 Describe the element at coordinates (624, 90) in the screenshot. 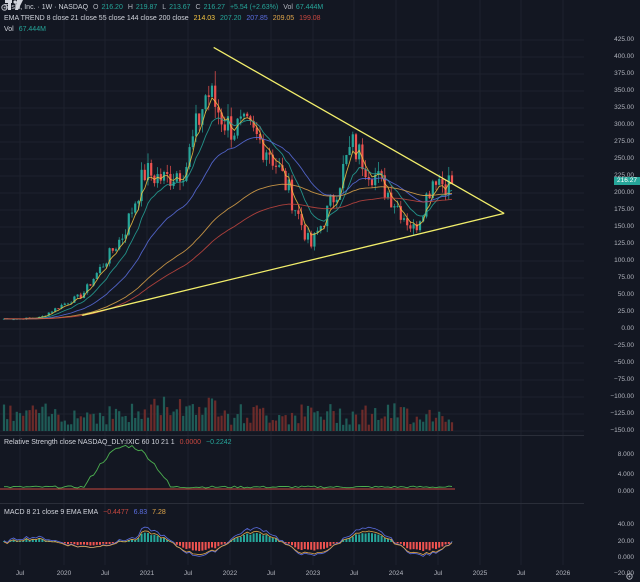

I see `price-tick-label: 350.00` at that location.